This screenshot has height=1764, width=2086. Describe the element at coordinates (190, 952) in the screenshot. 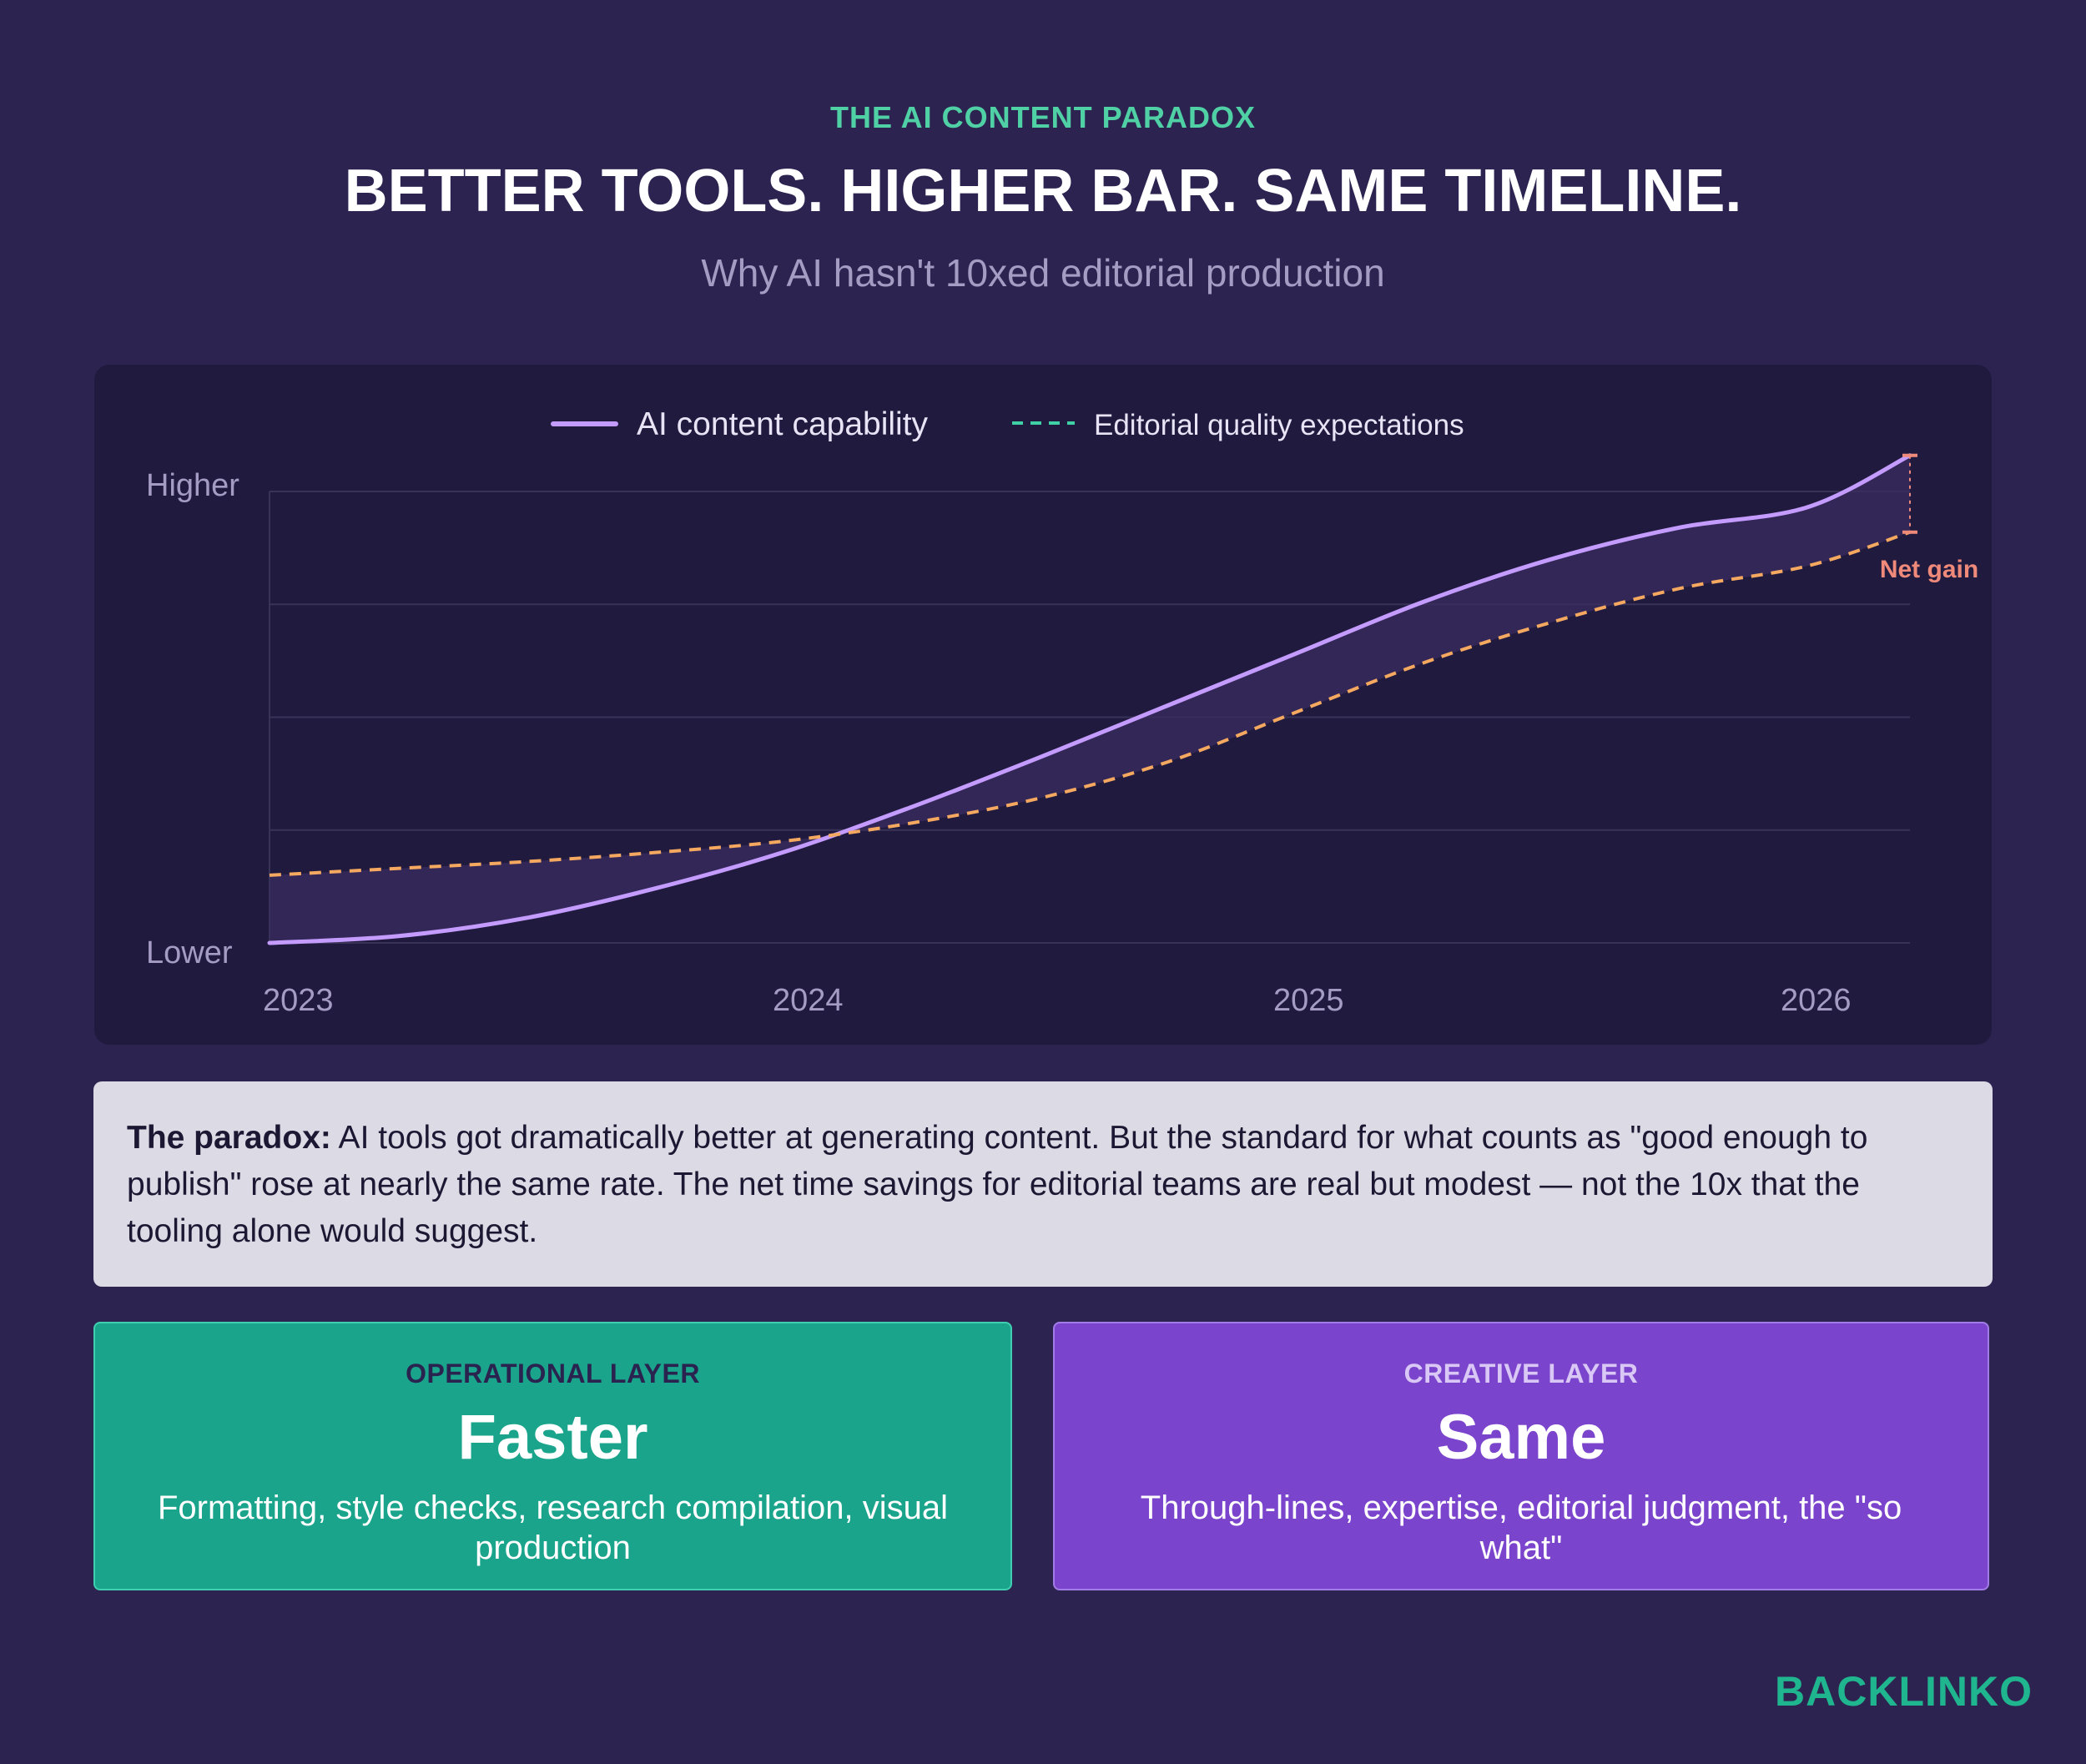

I see `y-tick-lower: Lower` at that location.